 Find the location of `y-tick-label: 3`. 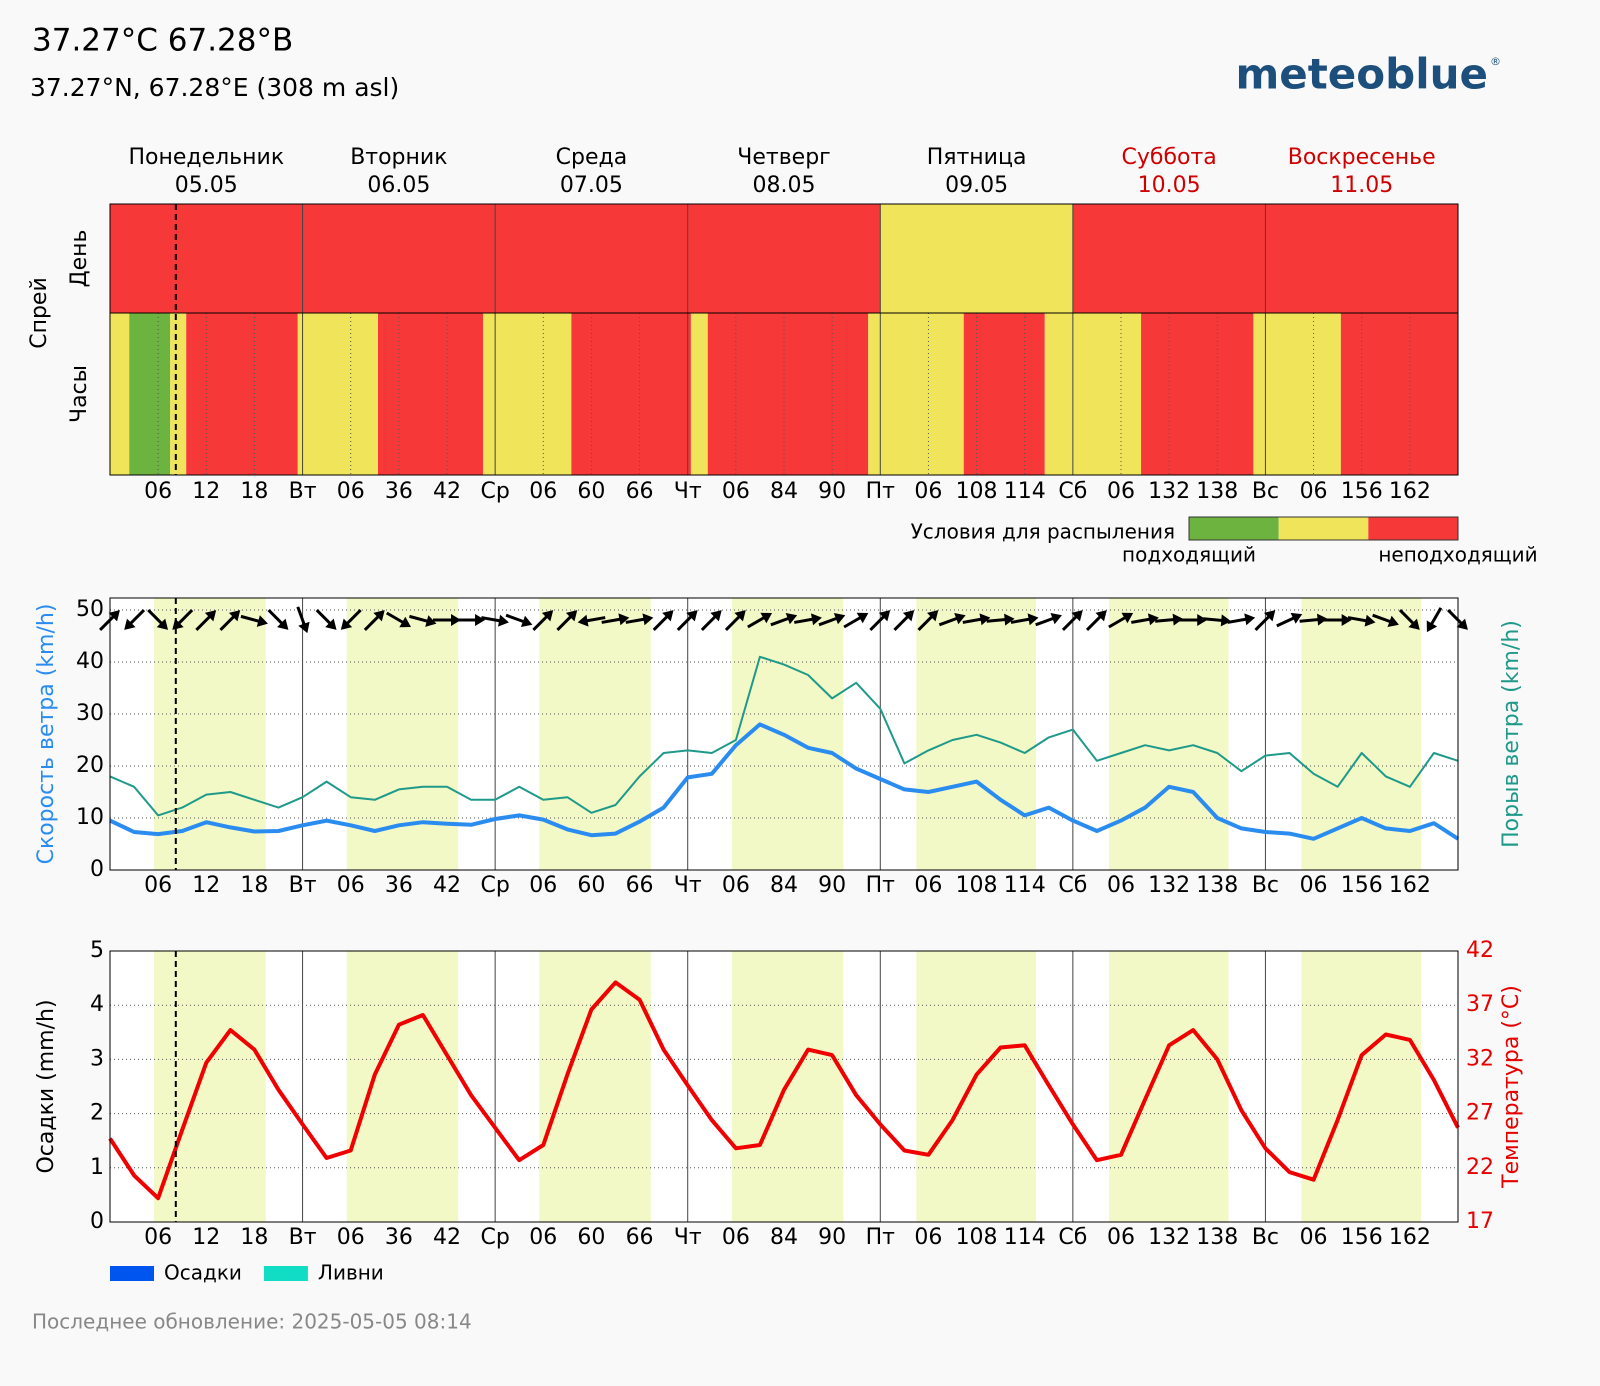

y-tick-label: 3 is located at coordinates (97, 1058).